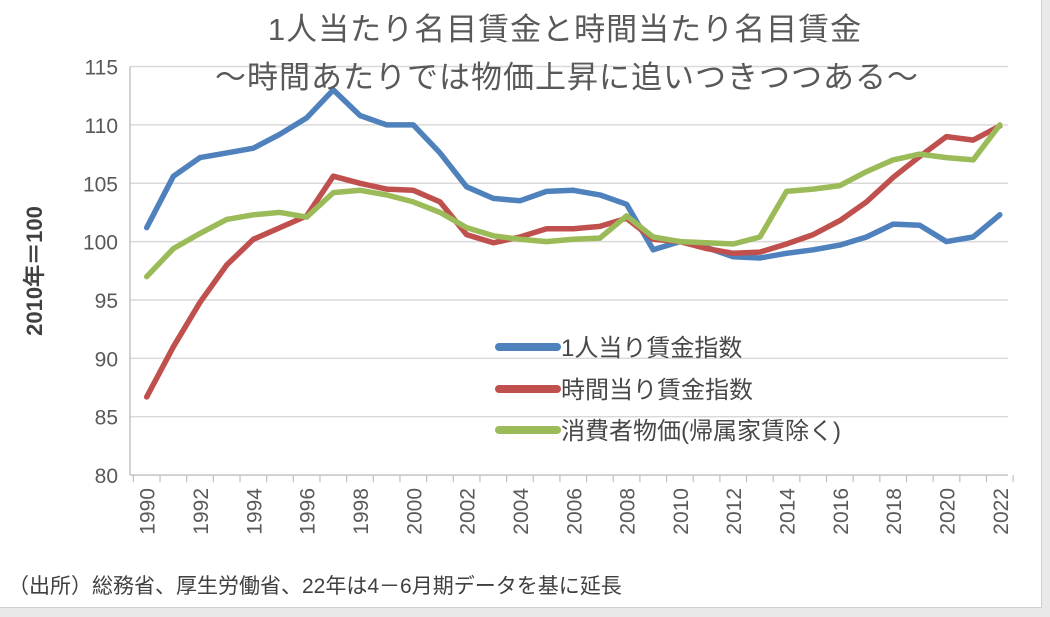  I want to click on x-tick-label: 1996, so click(308, 511).